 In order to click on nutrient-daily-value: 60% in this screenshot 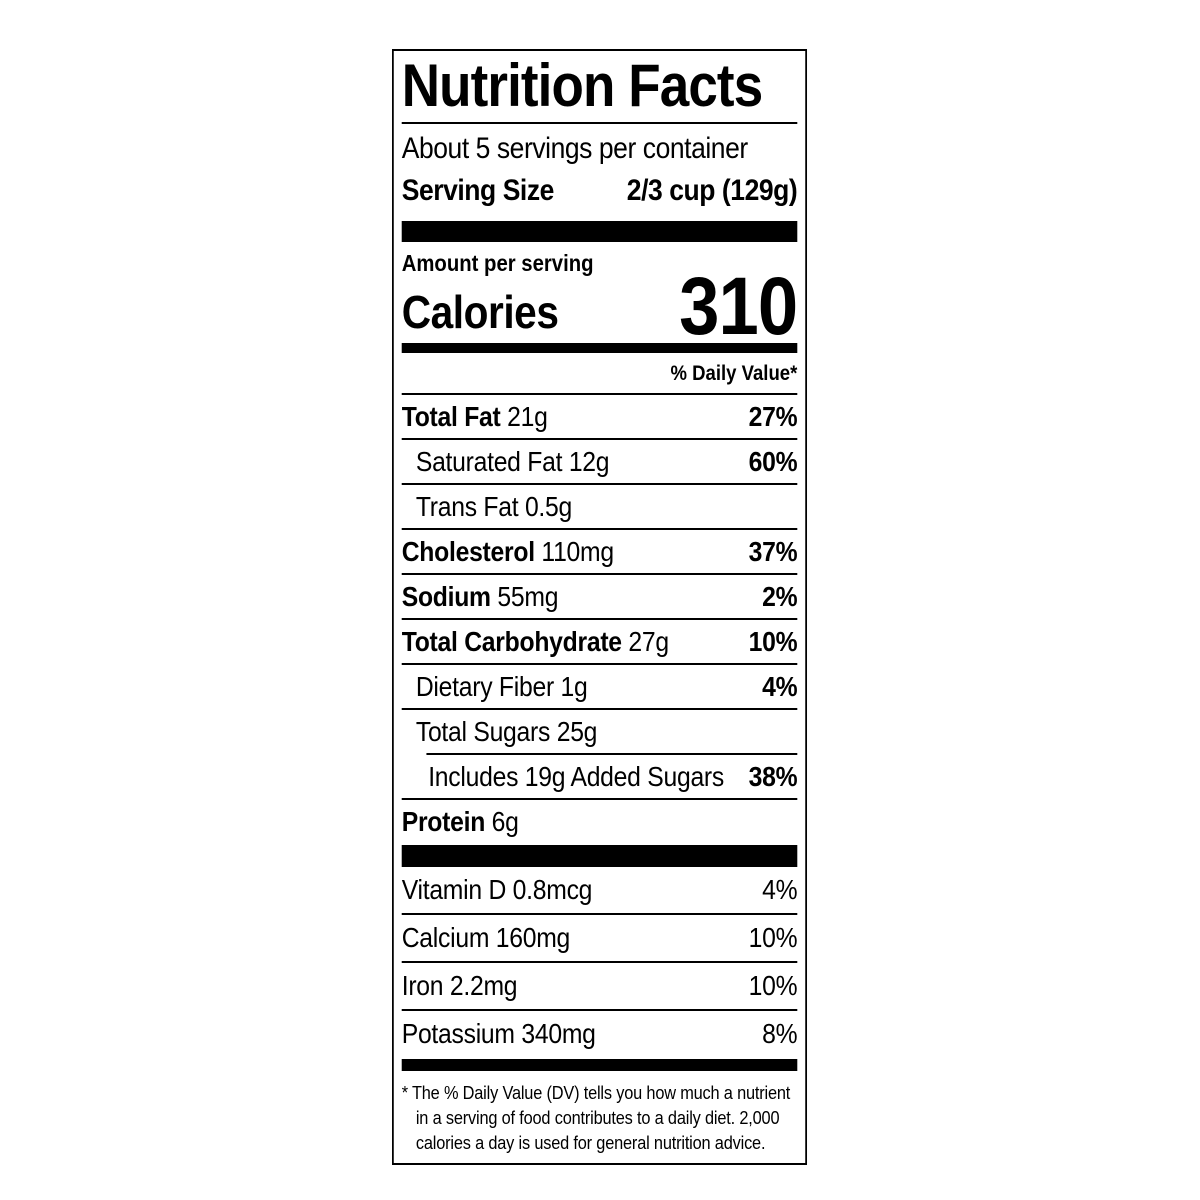, I will do `click(773, 461)`.